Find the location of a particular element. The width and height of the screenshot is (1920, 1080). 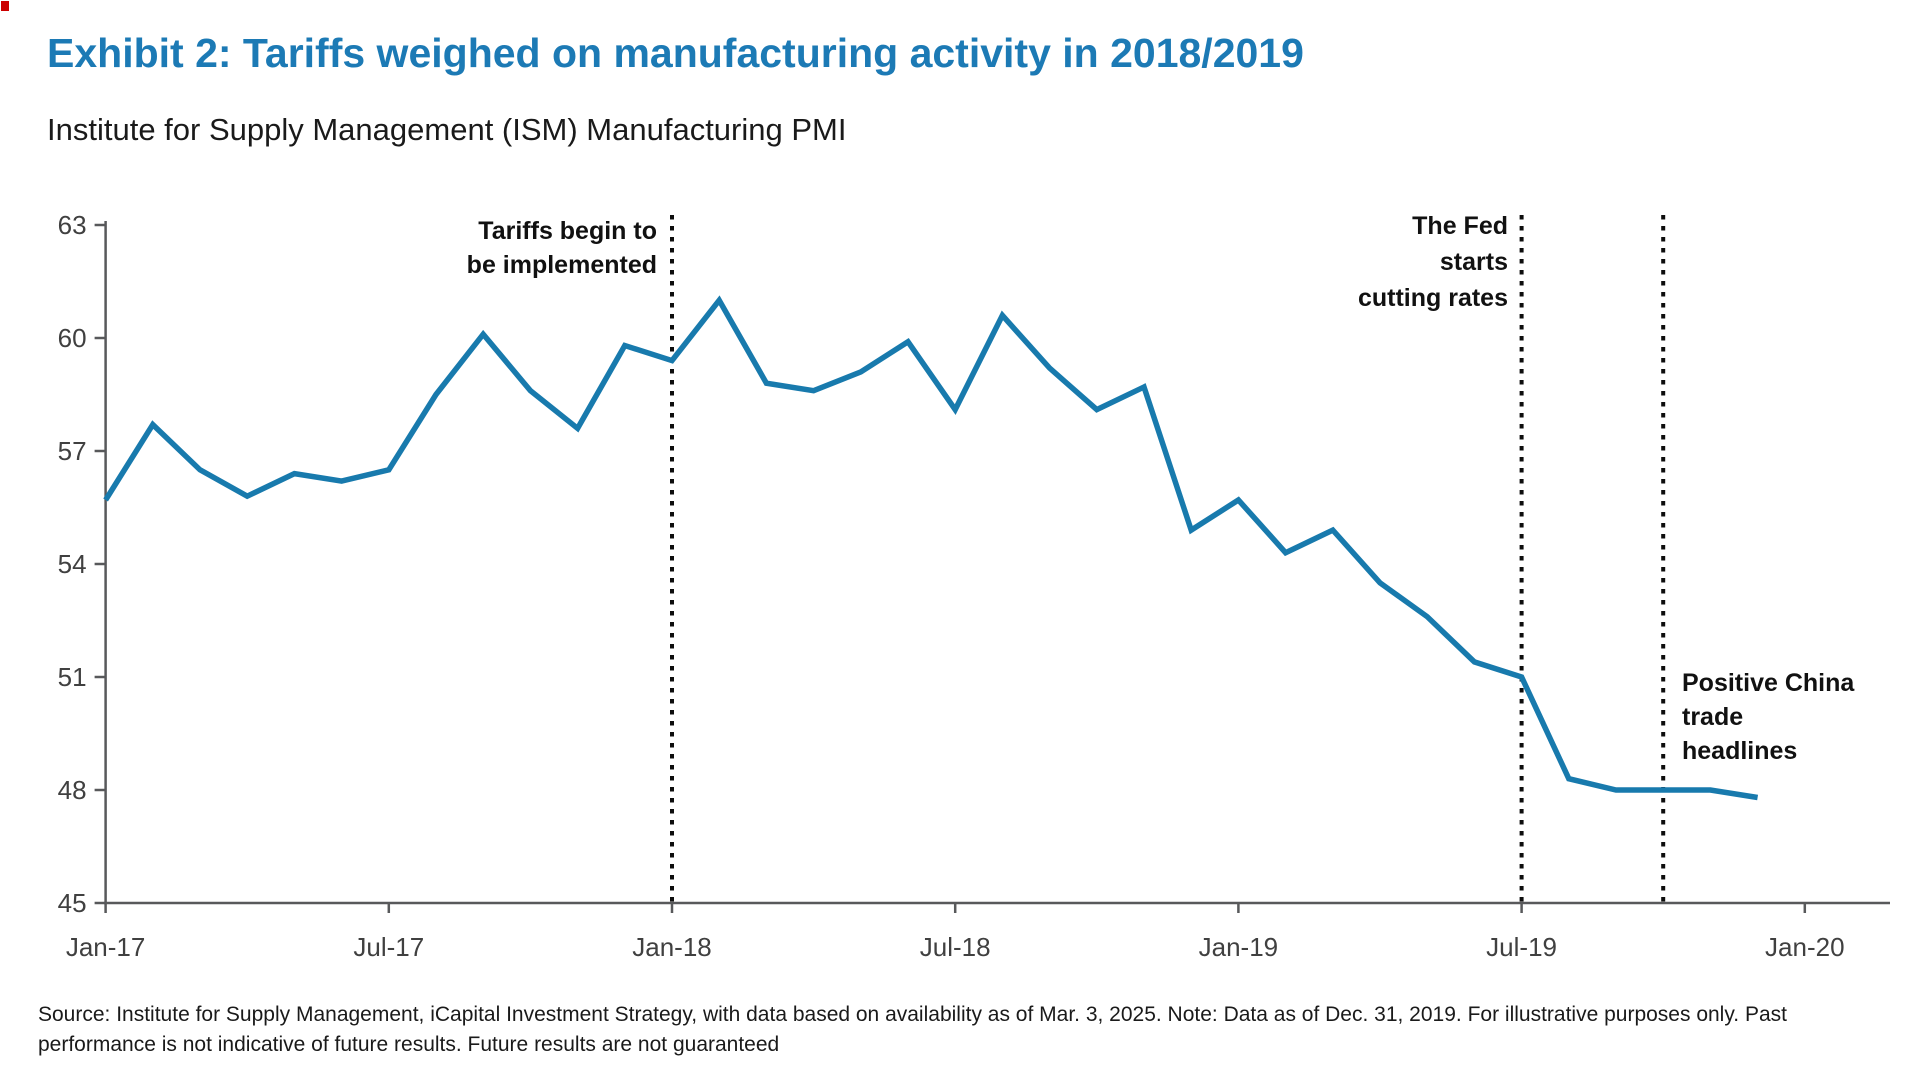

x-tick-label: Jul-19 is located at coordinates (1521, 947).